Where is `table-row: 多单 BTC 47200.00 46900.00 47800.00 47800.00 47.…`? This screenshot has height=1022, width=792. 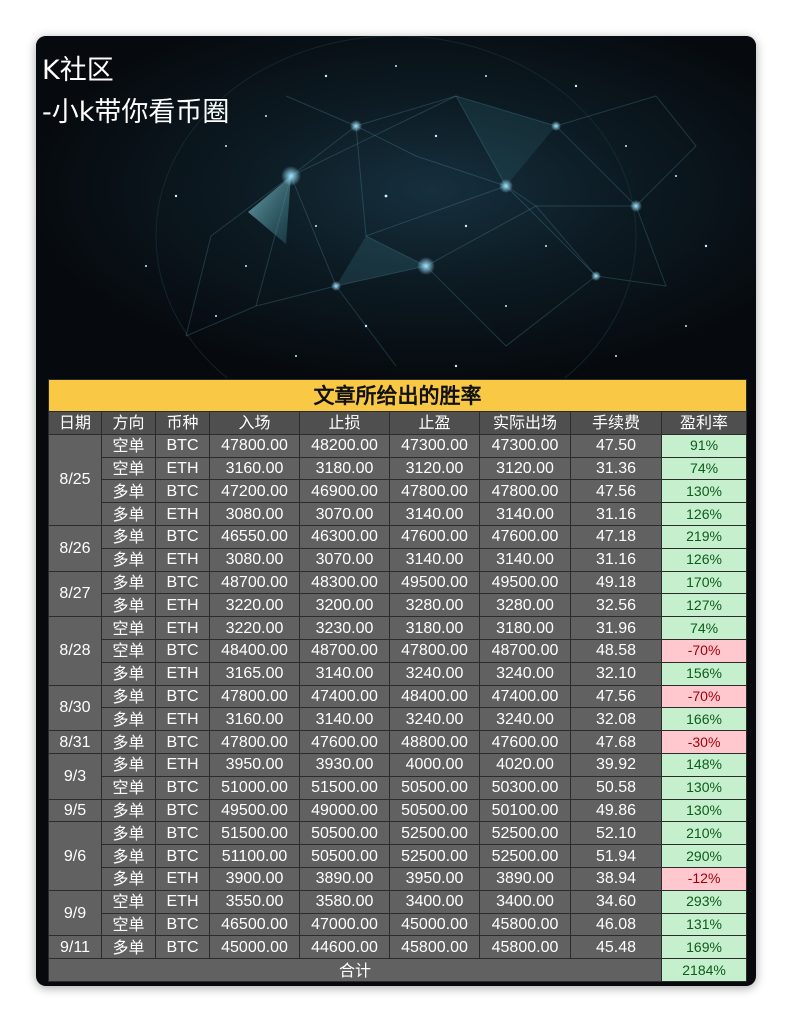 table-row: 多单 BTC 47200.00 46900.00 47800.00 47800.00 47.… is located at coordinates (398, 491).